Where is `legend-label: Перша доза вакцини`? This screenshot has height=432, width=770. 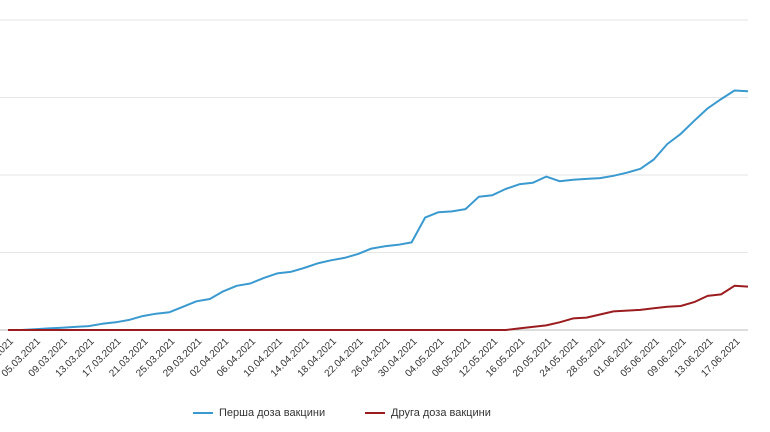
legend-label: Перша доза вакцини is located at coordinates (272, 413).